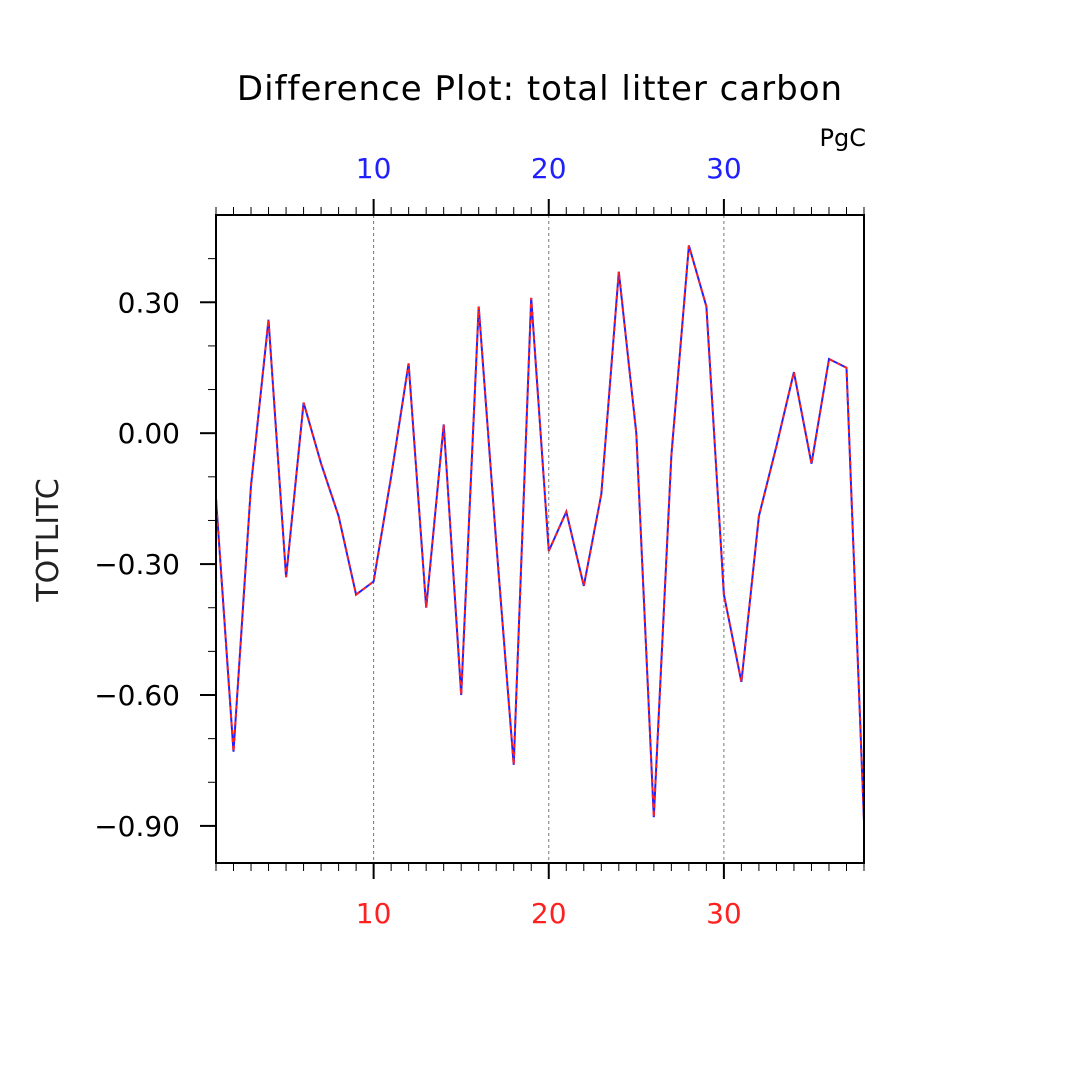  Describe the element at coordinates (48, 540) in the screenshot. I see `y-axis-label: TOTLITC` at that location.